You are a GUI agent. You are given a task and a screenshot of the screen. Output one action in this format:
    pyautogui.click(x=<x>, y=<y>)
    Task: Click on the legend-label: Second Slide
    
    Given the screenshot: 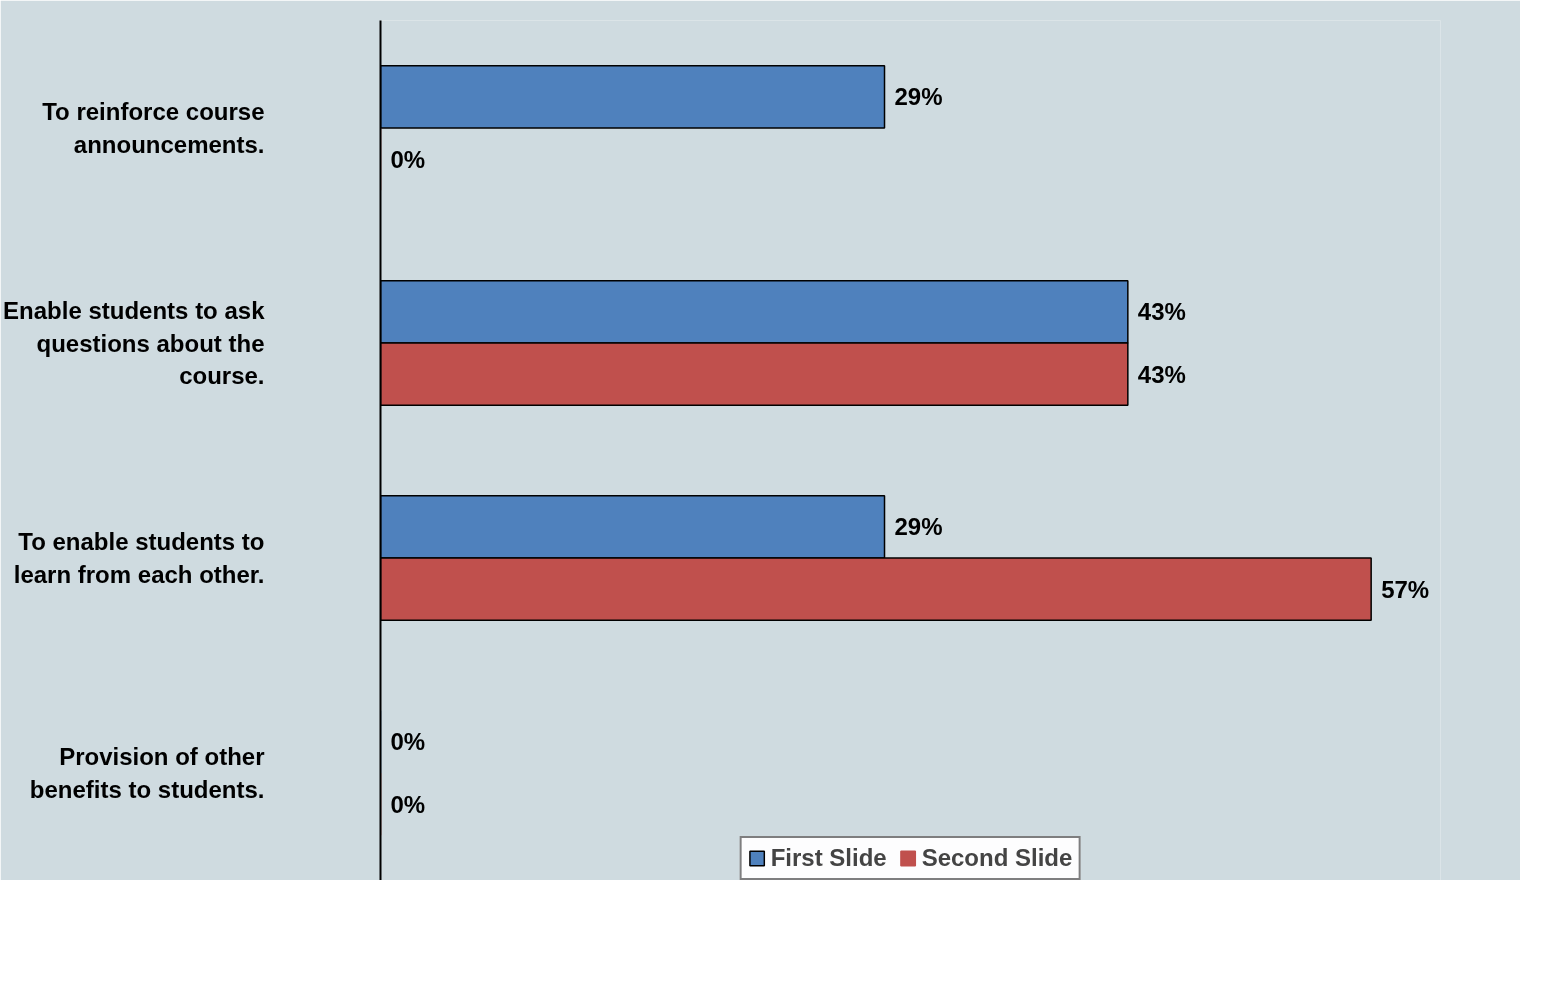 What is the action you would take?
    pyautogui.click(x=997, y=858)
    